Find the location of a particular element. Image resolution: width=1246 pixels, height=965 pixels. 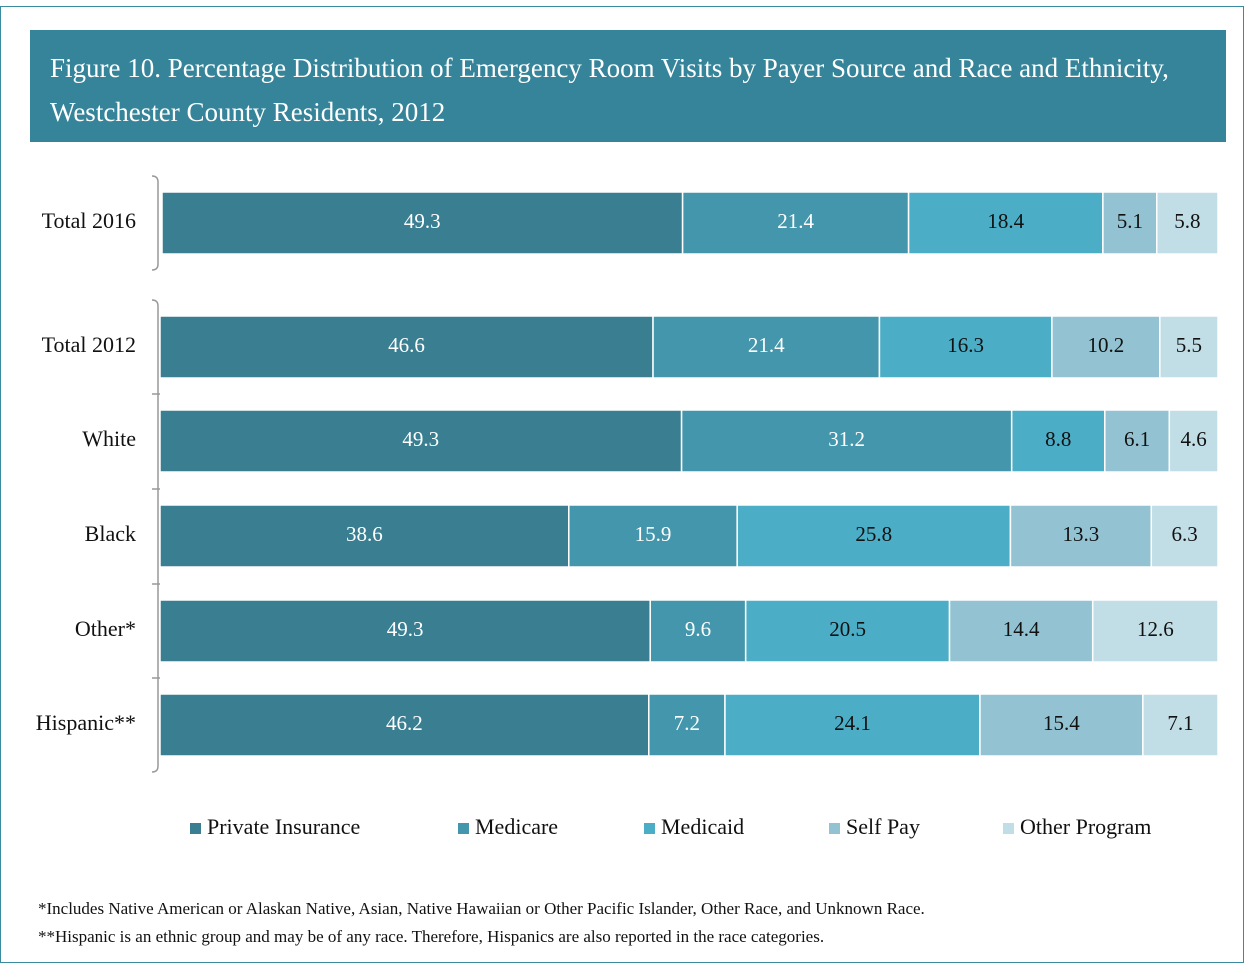

data-label: 13.3 is located at coordinates (1080, 534).